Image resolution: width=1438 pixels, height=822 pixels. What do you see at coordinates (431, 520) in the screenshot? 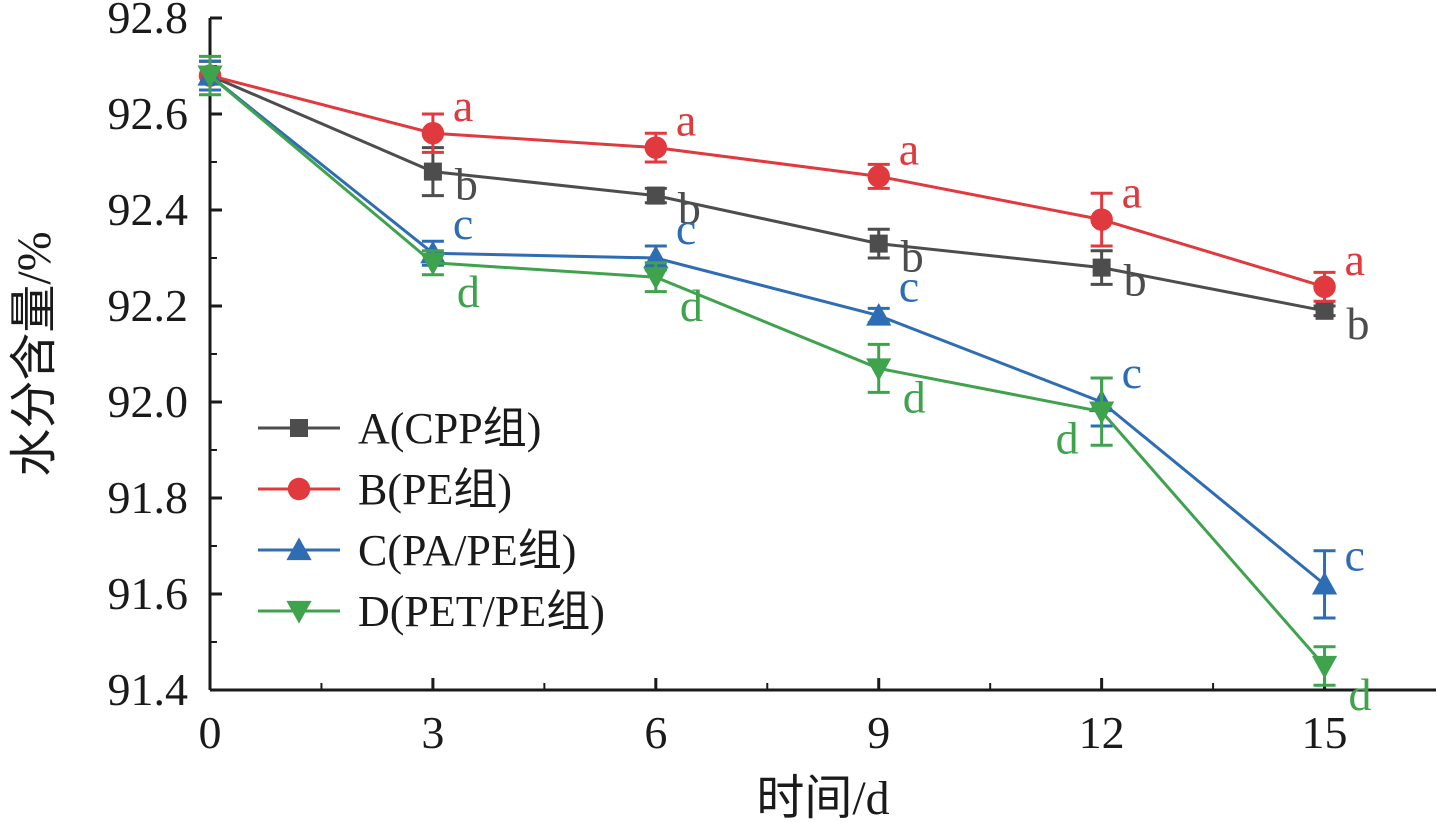
I see `legend: A(CPP组) B(PE组) C(PA/PE组) D(PET/PE组)` at bounding box center [431, 520].